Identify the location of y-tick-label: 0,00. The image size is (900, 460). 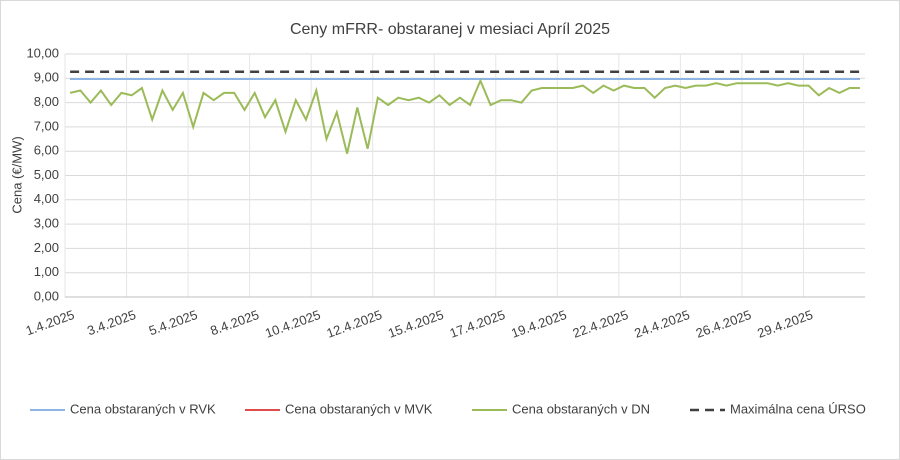
(46, 295).